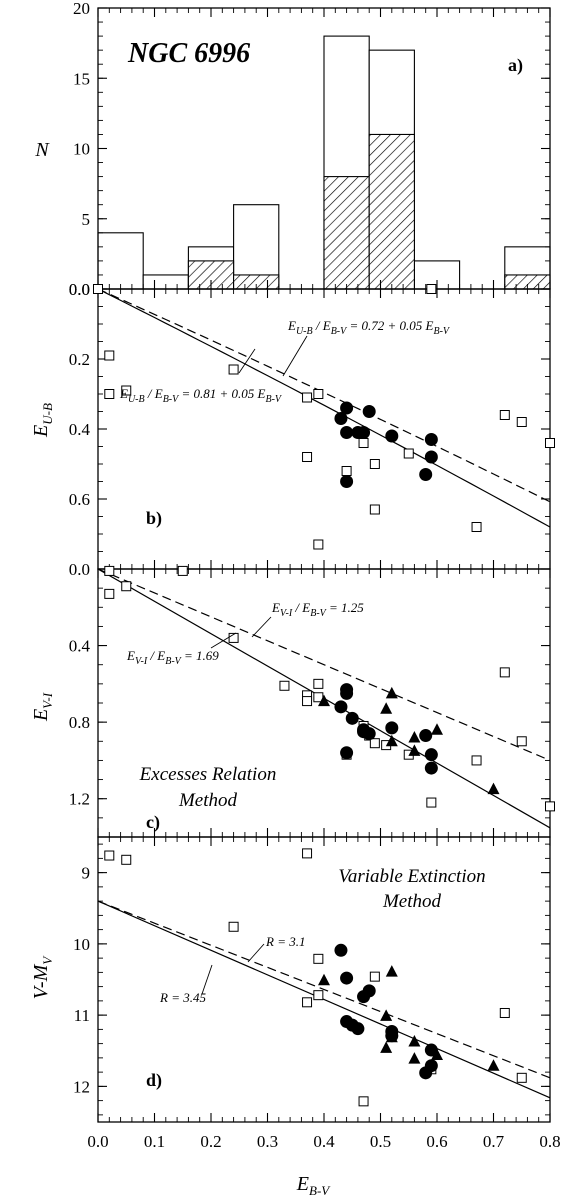 The height and width of the screenshot is (1203, 565). I want to click on histogram-bar-hatched, so click(346, 233).